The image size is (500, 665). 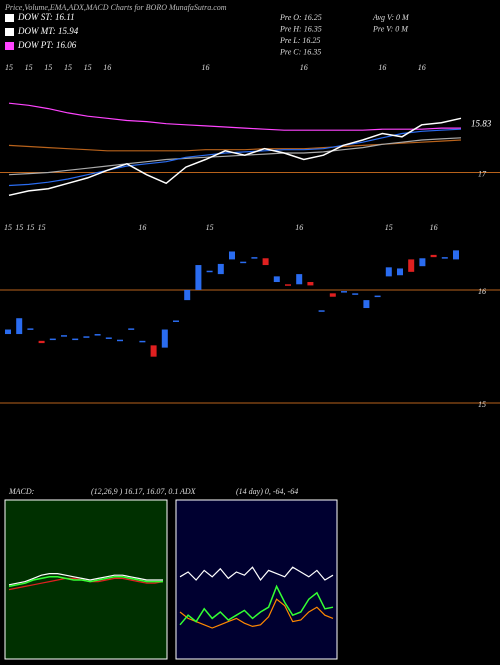 I want to click on y-tick-label: 16, so click(x=482, y=291).